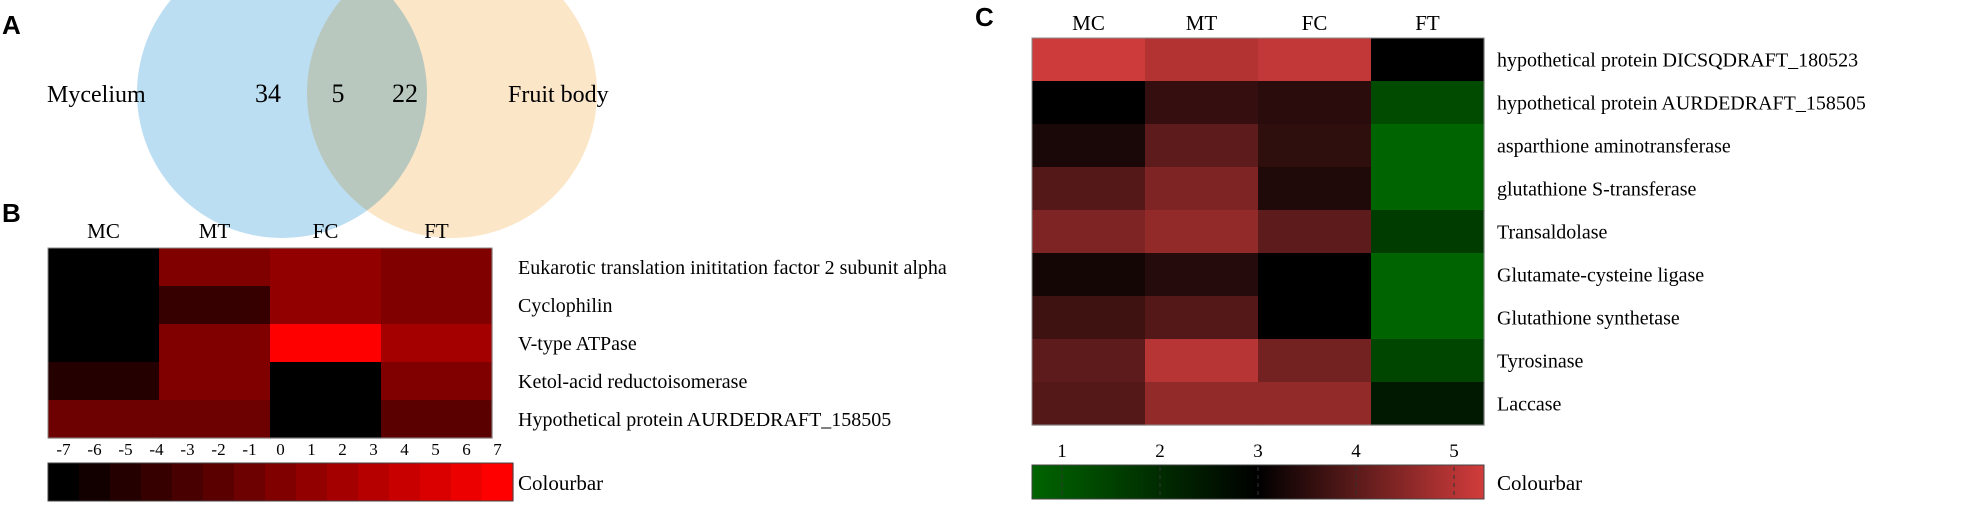 Image resolution: width=1966 pixels, height=512 pixels. Describe the element at coordinates (1539, 483) in the screenshot. I see `colorbar-c-label: Colourbar` at that location.